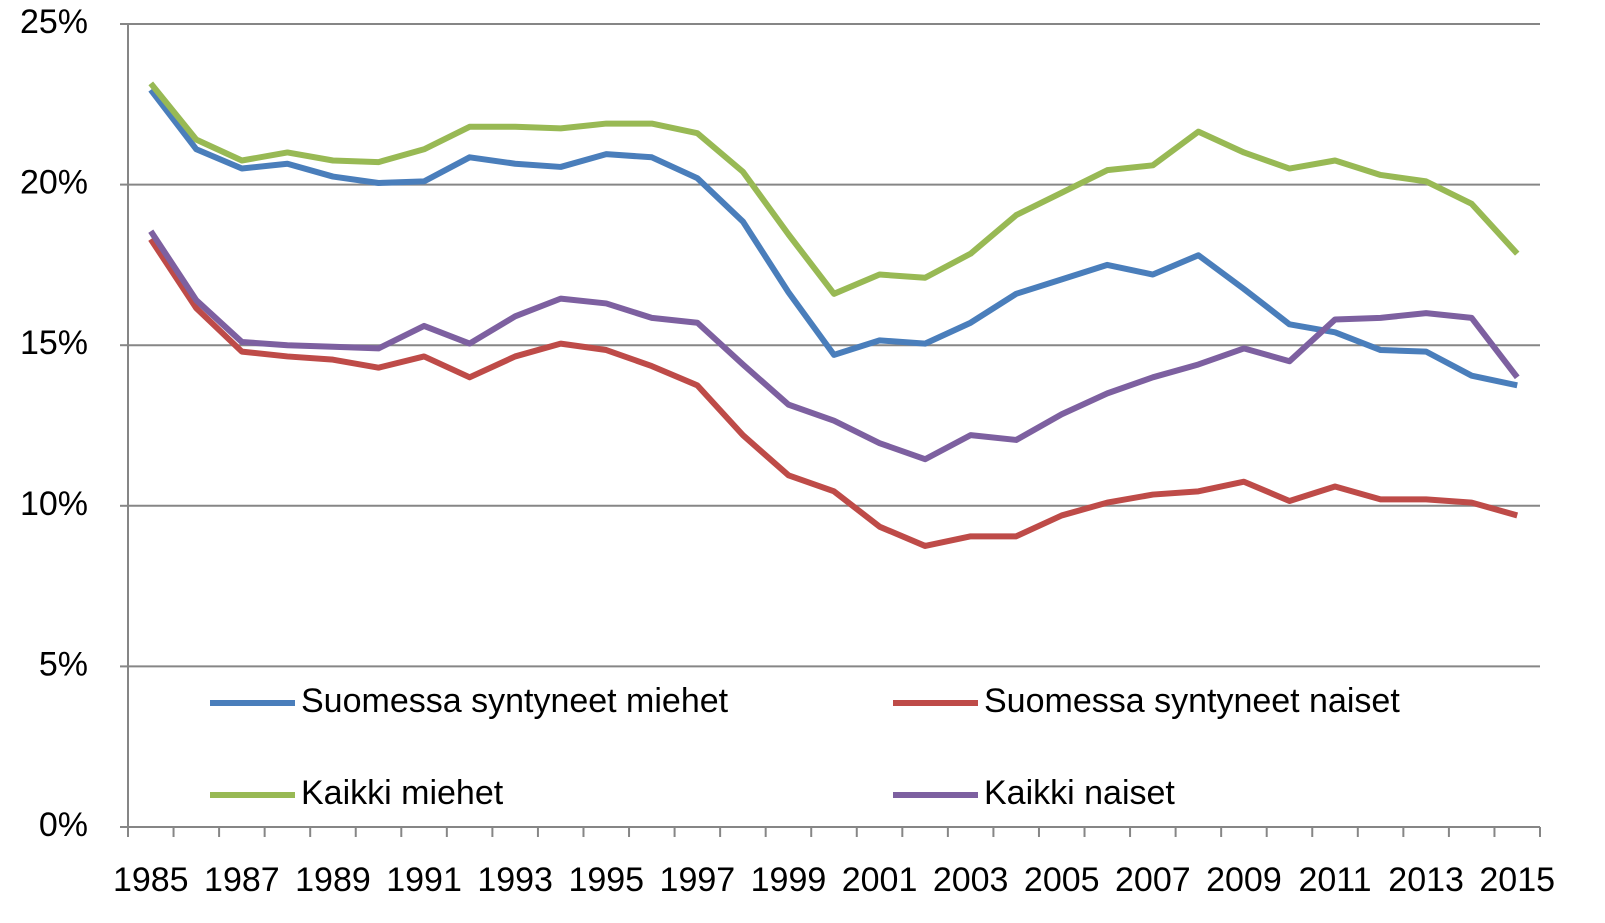  What do you see at coordinates (151, 880) in the screenshot?
I see `x-tick-label: 1985` at bounding box center [151, 880].